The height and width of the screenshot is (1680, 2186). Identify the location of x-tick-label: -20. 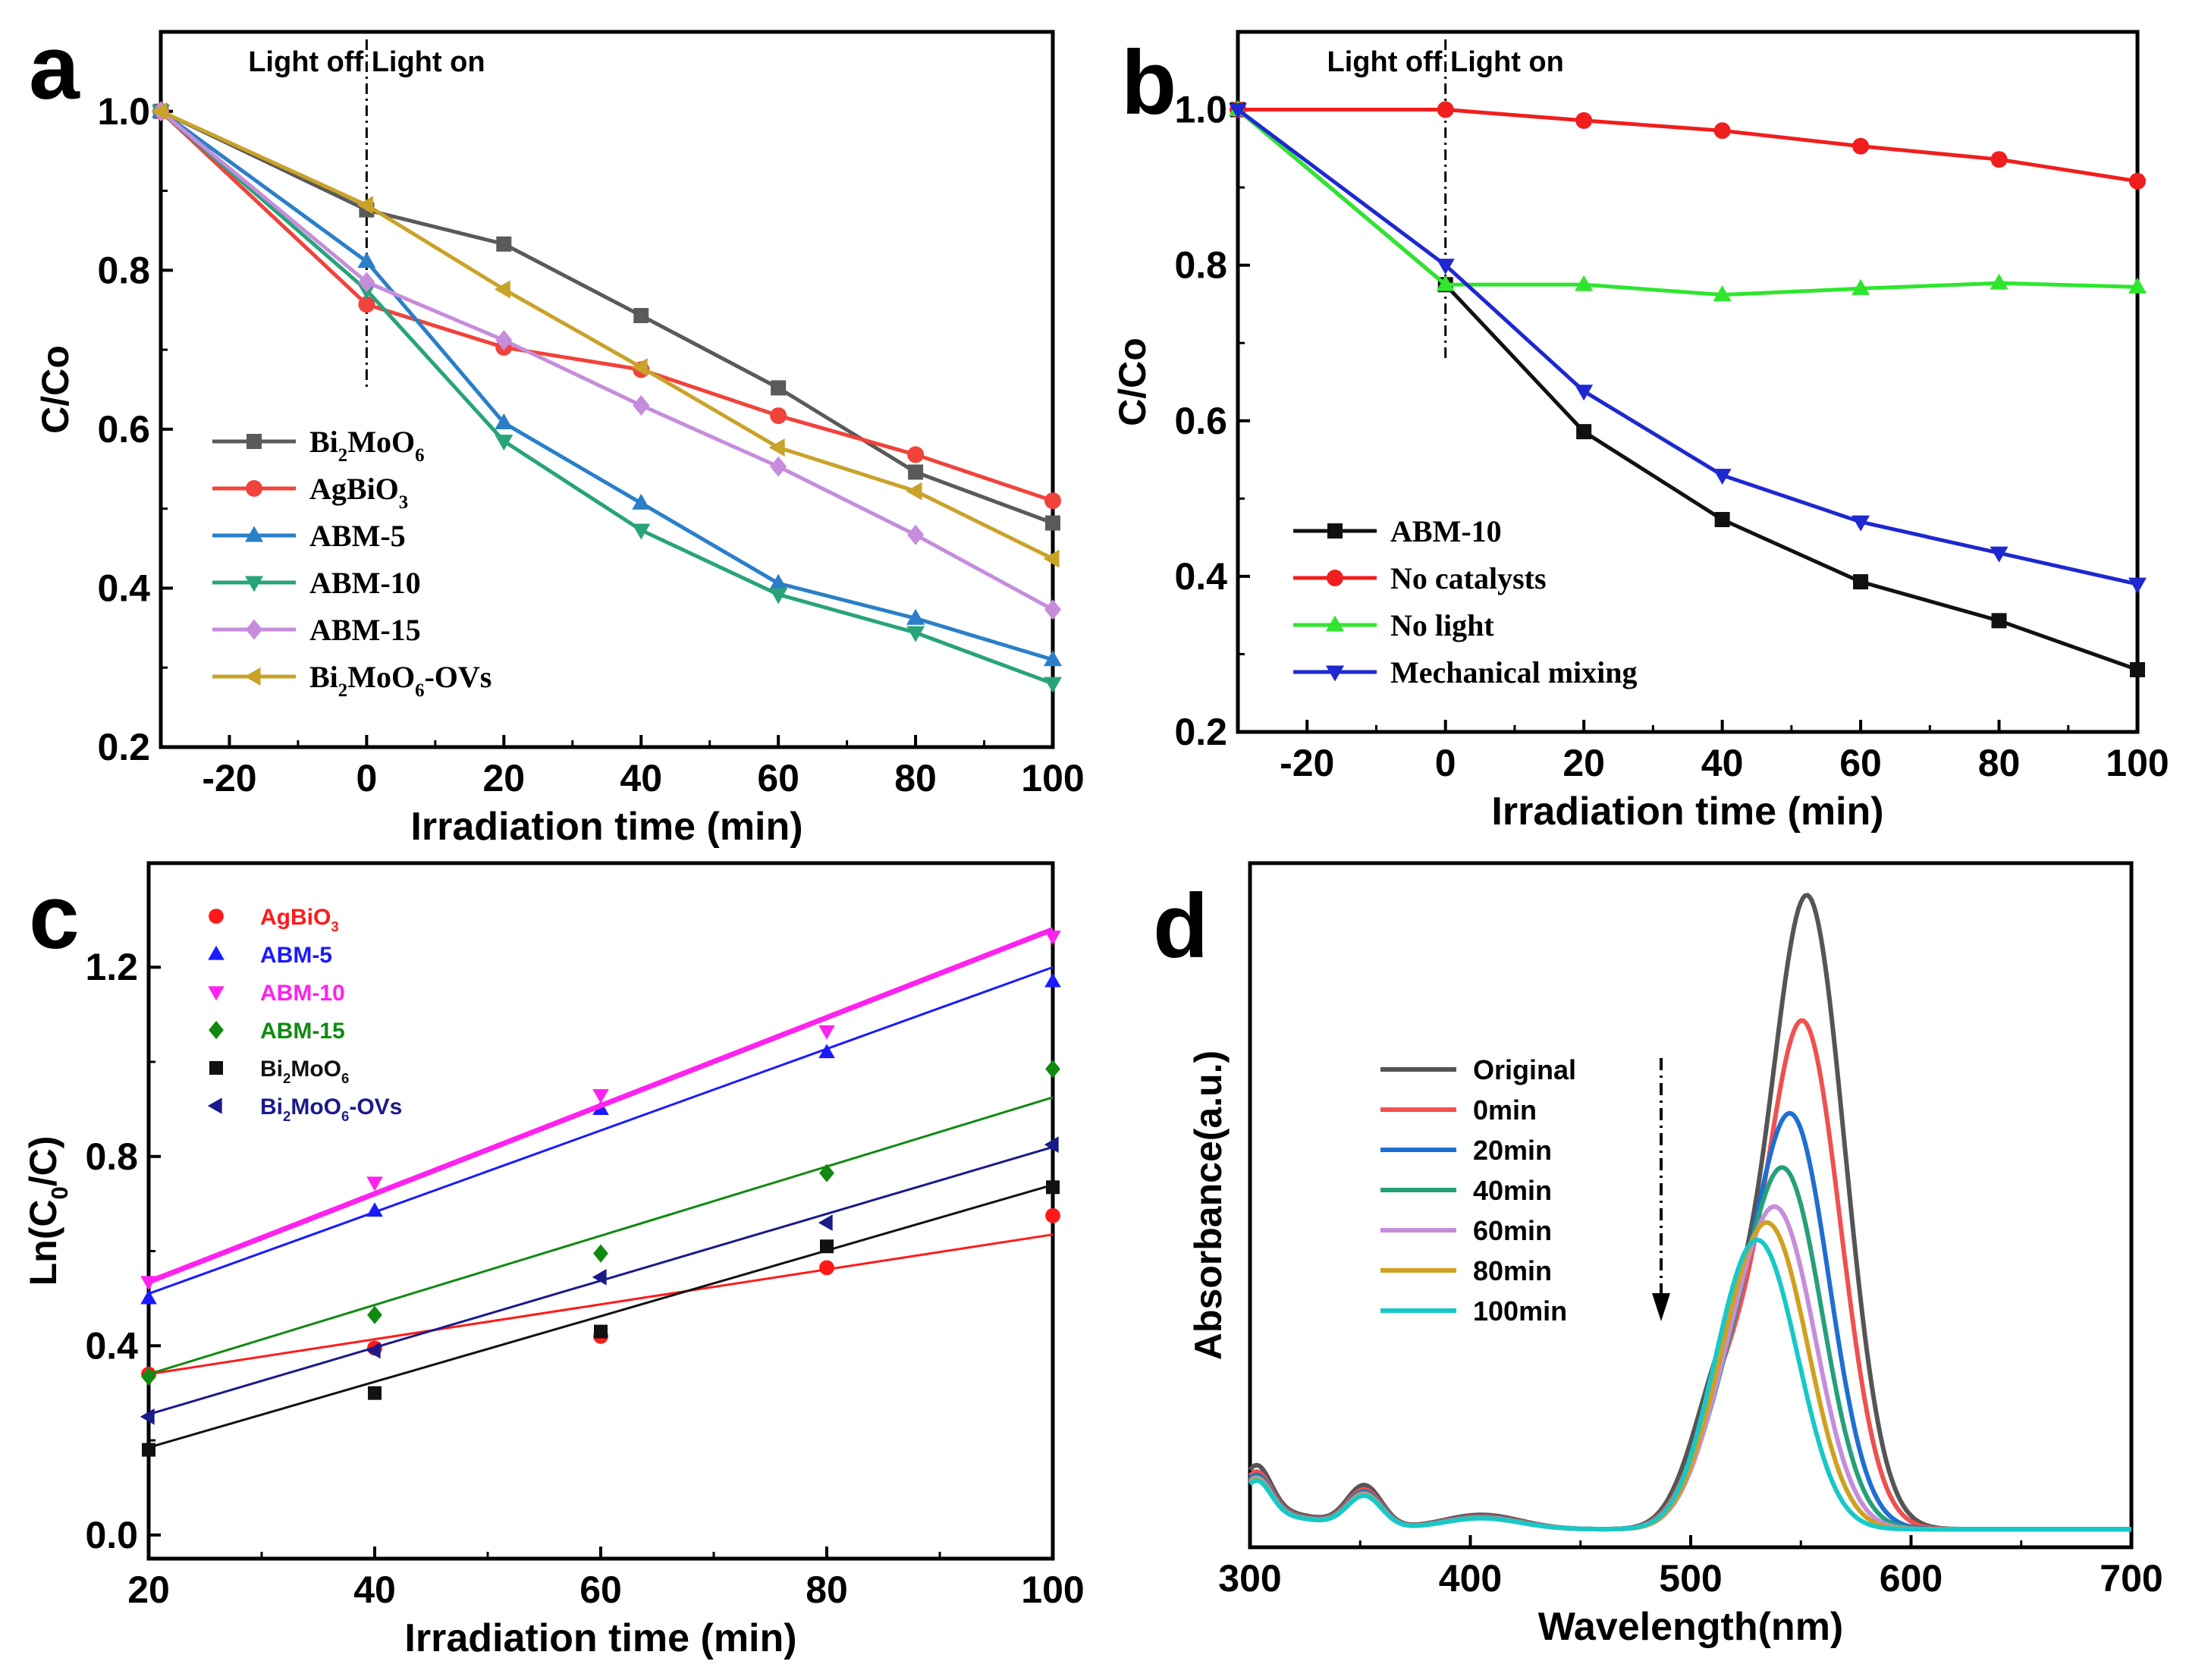
(229, 778).